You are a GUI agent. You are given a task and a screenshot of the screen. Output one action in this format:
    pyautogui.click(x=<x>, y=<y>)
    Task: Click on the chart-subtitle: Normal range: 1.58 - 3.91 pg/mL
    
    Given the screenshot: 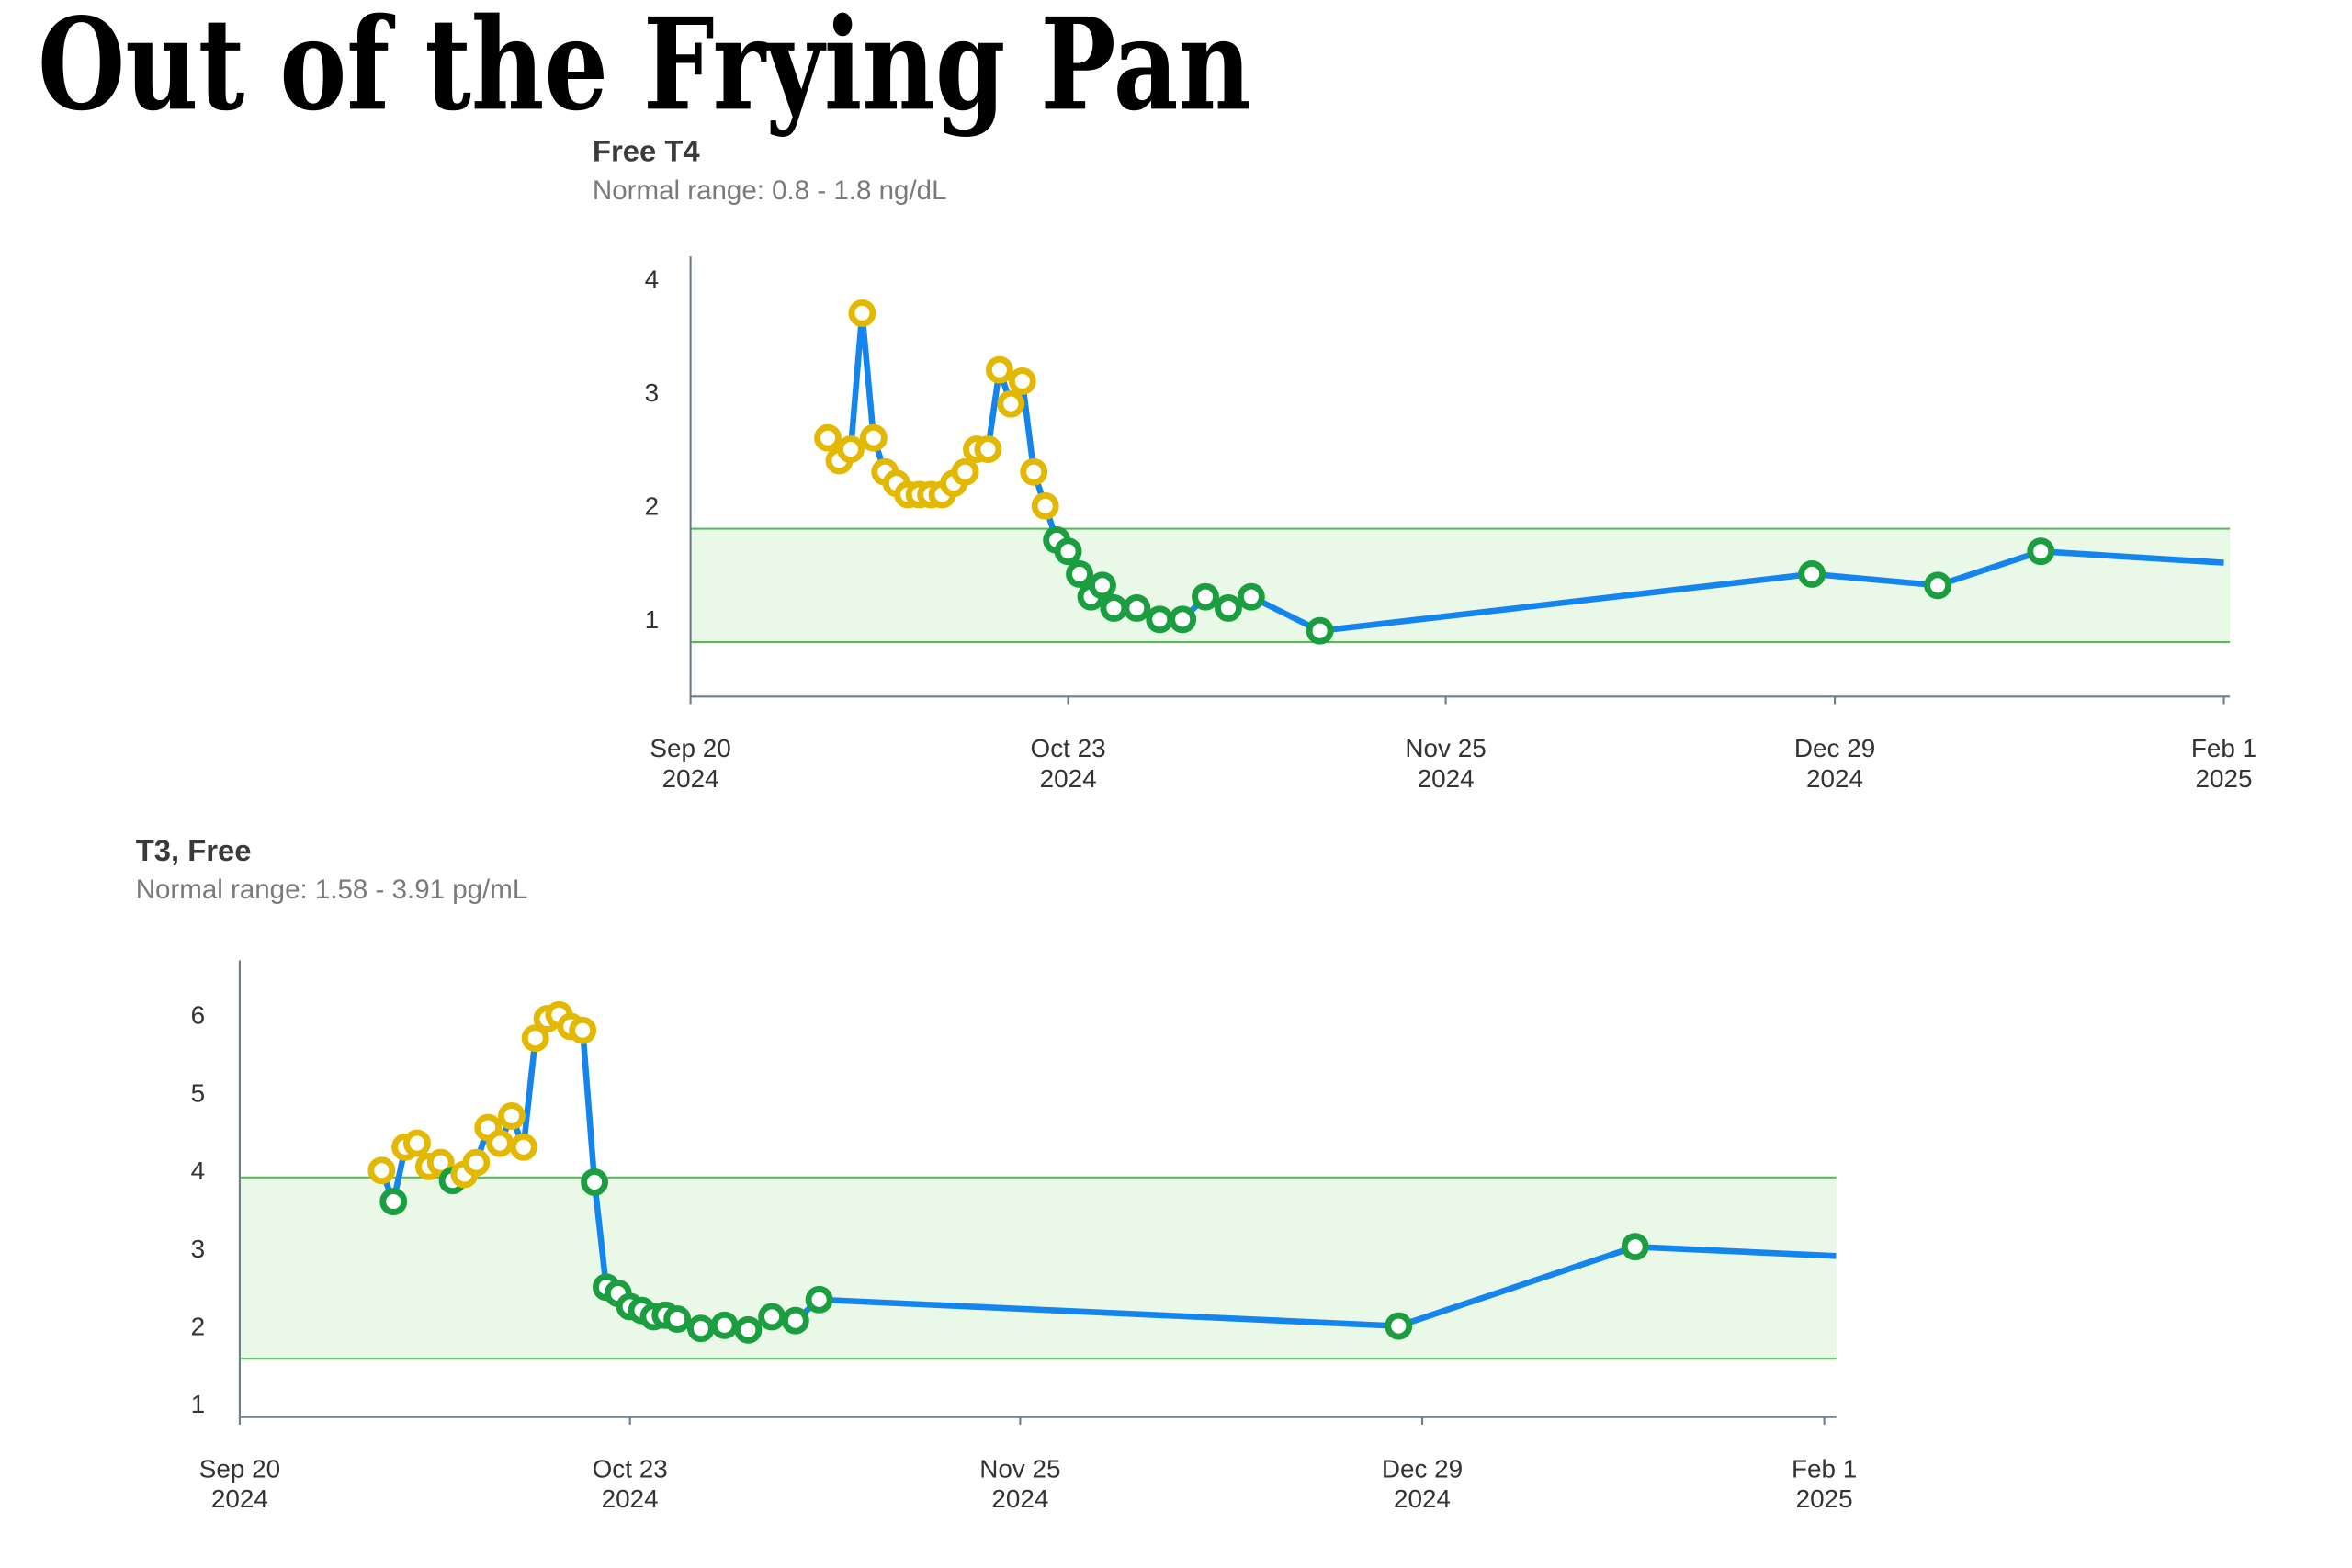 What is the action you would take?
    pyautogui.click(x=332, y=890)
    